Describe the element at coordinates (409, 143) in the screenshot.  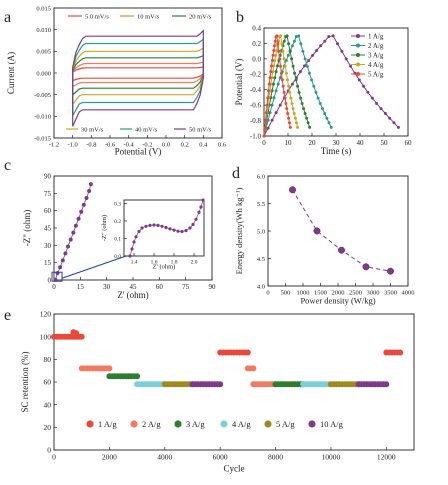
I see `gcd-x-tick-label: 60` at that location.